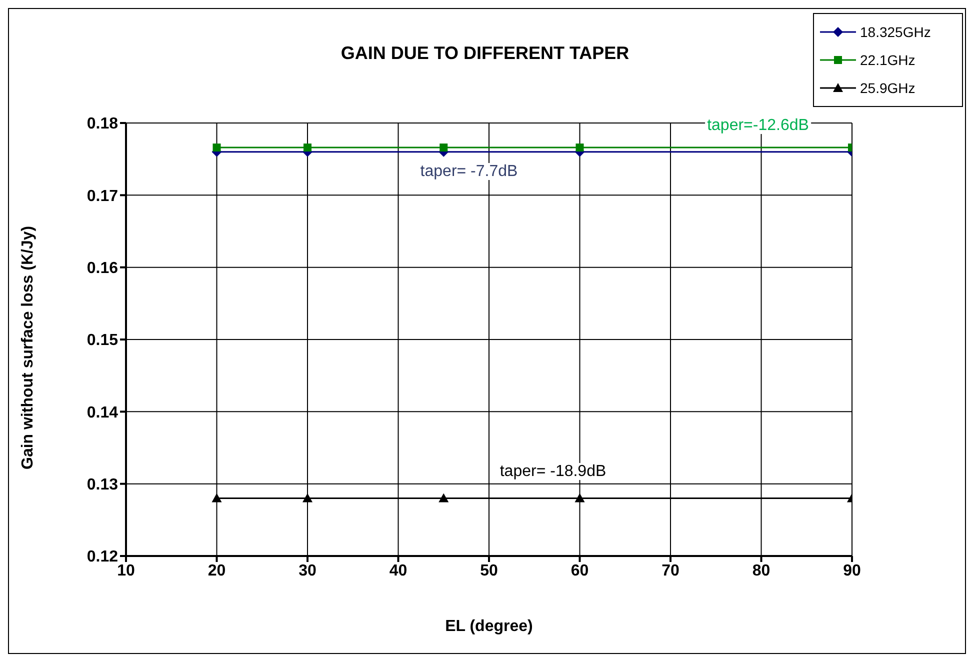 The height and width of the screenshot is (662, 974). I want to click on annotation: taper= -18.9dB, so click(553, 471).